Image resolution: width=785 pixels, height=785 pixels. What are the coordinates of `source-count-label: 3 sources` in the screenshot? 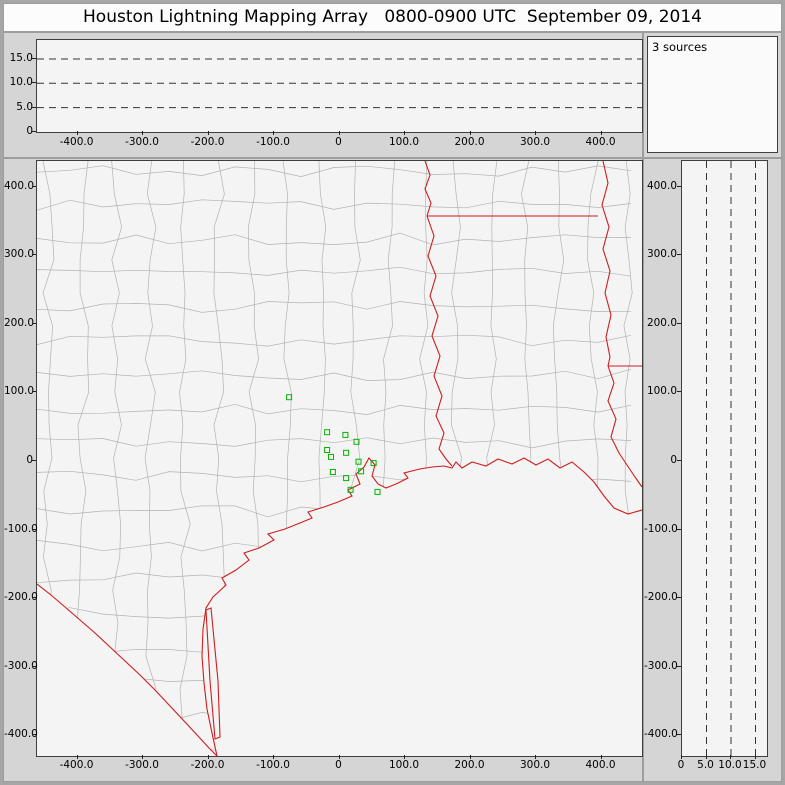 It's located at (680, 47).